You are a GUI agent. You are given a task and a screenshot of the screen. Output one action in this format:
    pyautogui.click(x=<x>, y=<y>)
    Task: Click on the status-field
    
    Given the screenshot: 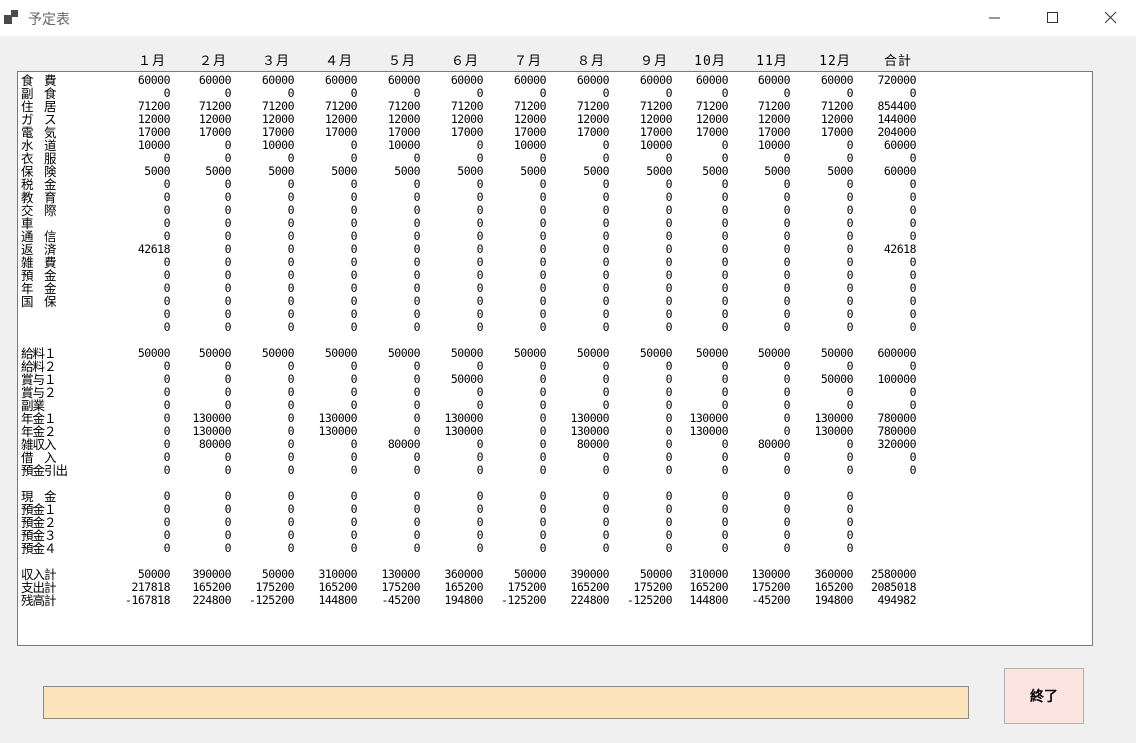 What is the action you would take?
    pyautogui.click(x=506, y=702)
    